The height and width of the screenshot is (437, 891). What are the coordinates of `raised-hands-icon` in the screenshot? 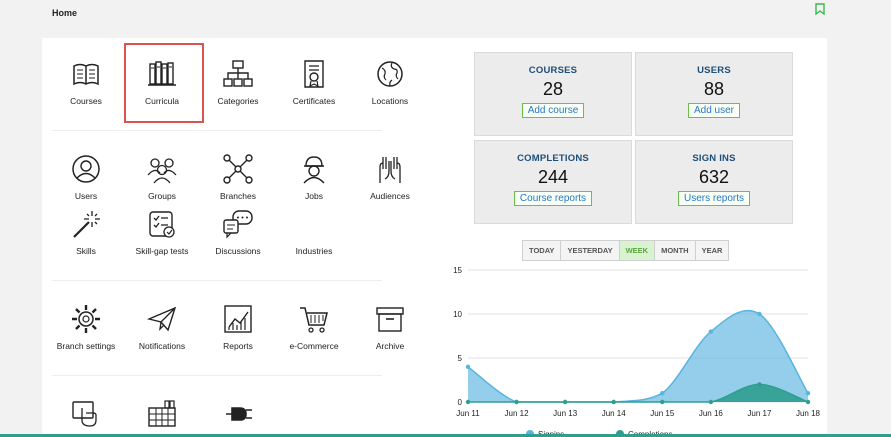 It's located at (390, 170).